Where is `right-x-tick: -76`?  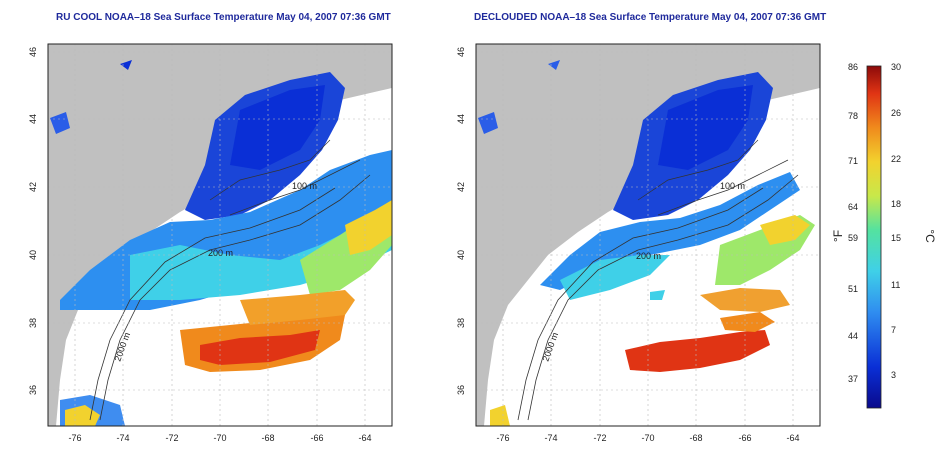 right-x-tick: -76 is located at coordinates (502, 438).